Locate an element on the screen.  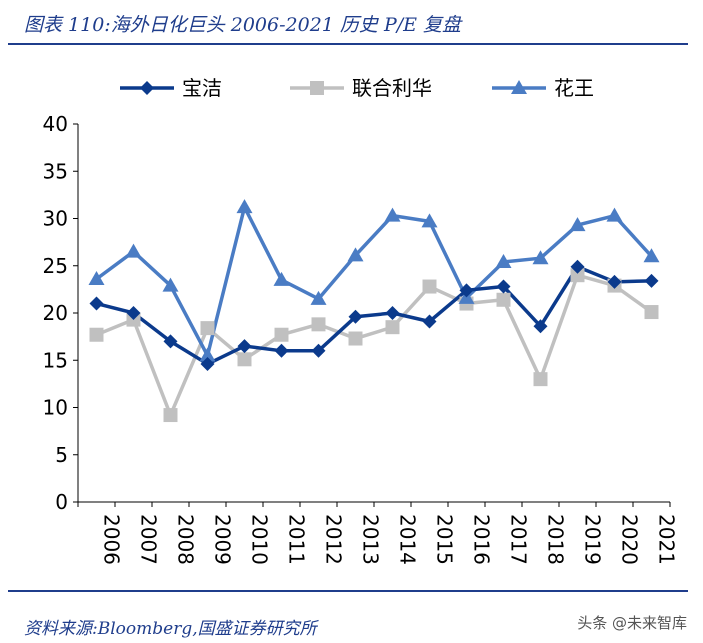
footer-rule is located at coordinates (348, 591).